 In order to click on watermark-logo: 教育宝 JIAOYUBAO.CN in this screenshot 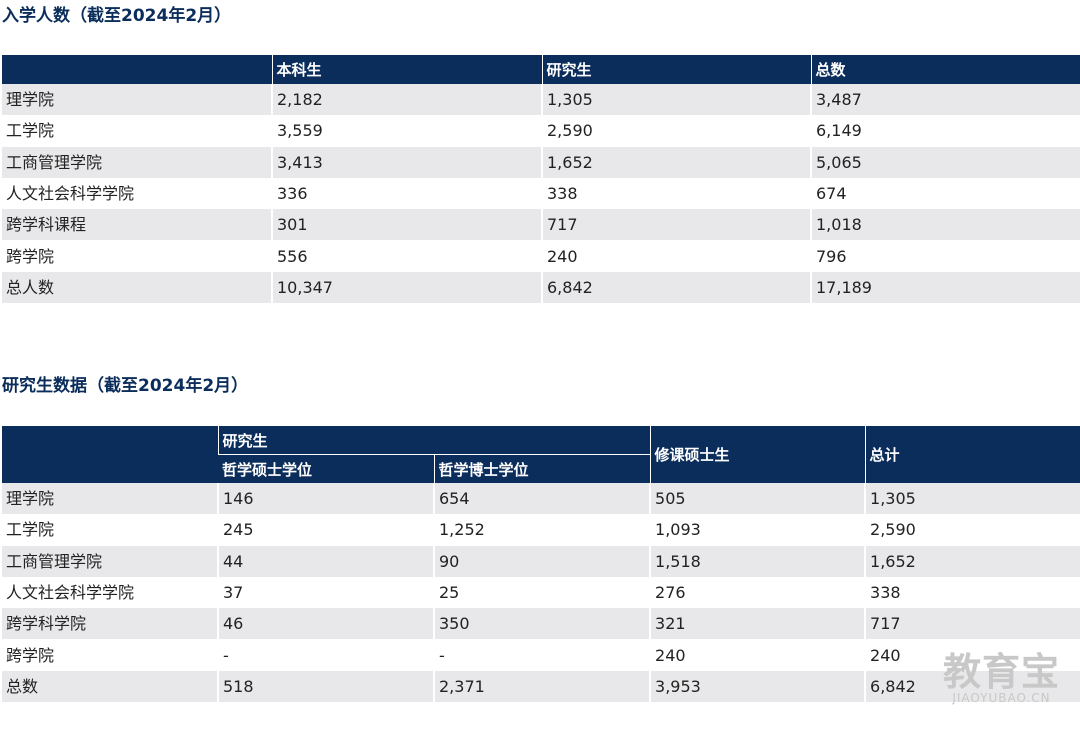, I will do `click(1001, 678)`.